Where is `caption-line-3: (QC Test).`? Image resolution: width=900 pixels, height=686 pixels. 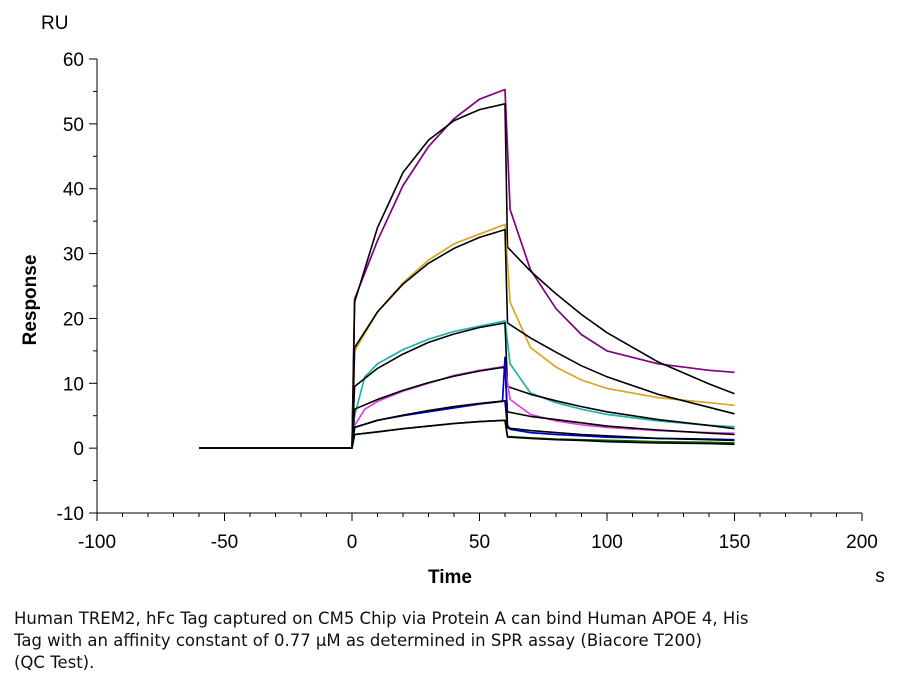
caption-line-3: (QC Test). is located at coordinates (54, 662).